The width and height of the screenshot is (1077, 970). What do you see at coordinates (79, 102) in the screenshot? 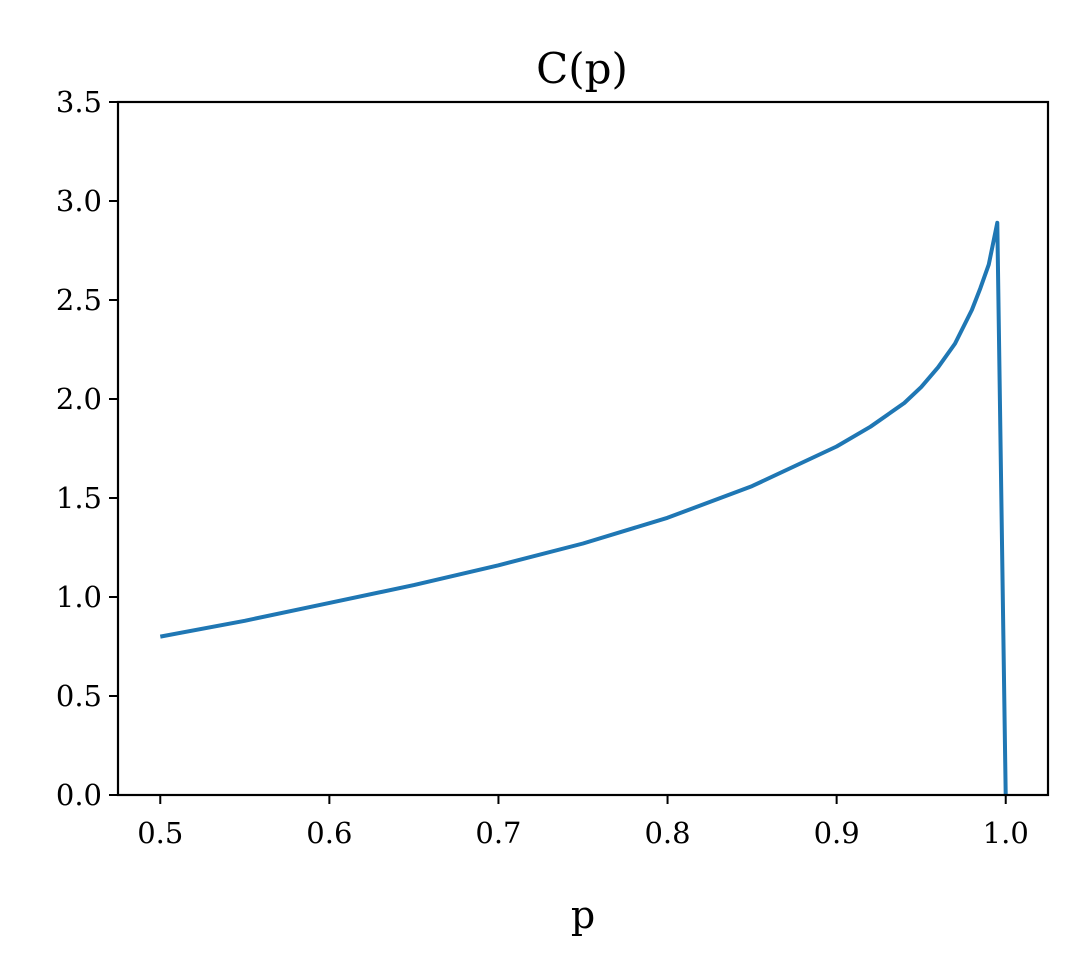
I see `y-tick-label: 3.5` at bounding box center [79, 102].